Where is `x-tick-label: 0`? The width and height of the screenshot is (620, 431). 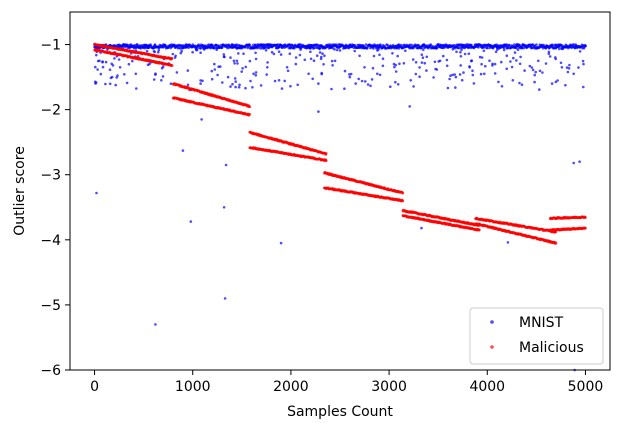 x-tick-label: 0 is located at coordinates (94, 387).